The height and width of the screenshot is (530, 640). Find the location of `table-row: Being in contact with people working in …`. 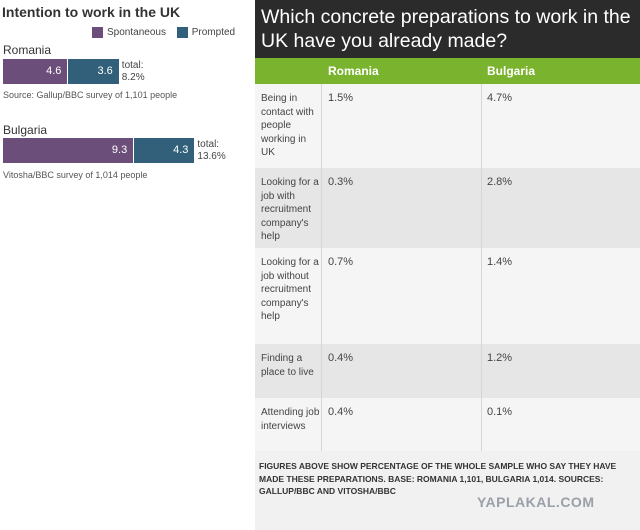

table-row: Being in contact with people working in … is located at coordinates (447, 126).